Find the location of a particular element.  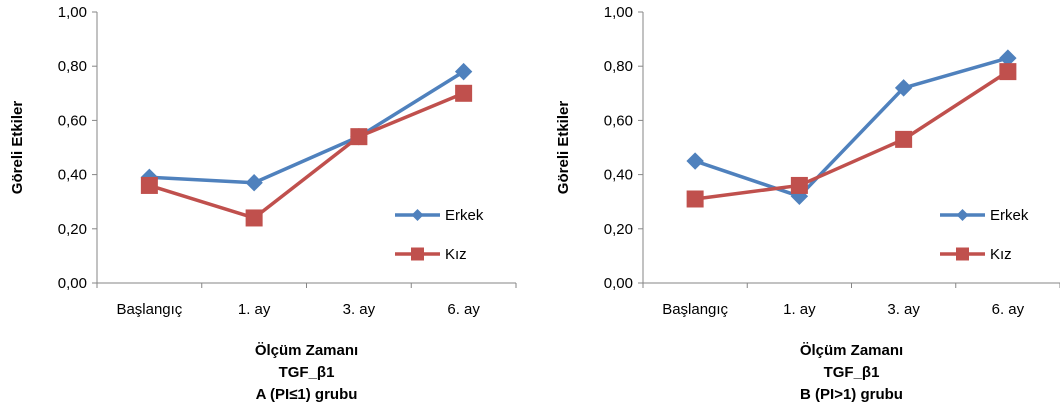

x-axis-title-line: A (PI≤1) grubu is located at coordinates (307, 394).